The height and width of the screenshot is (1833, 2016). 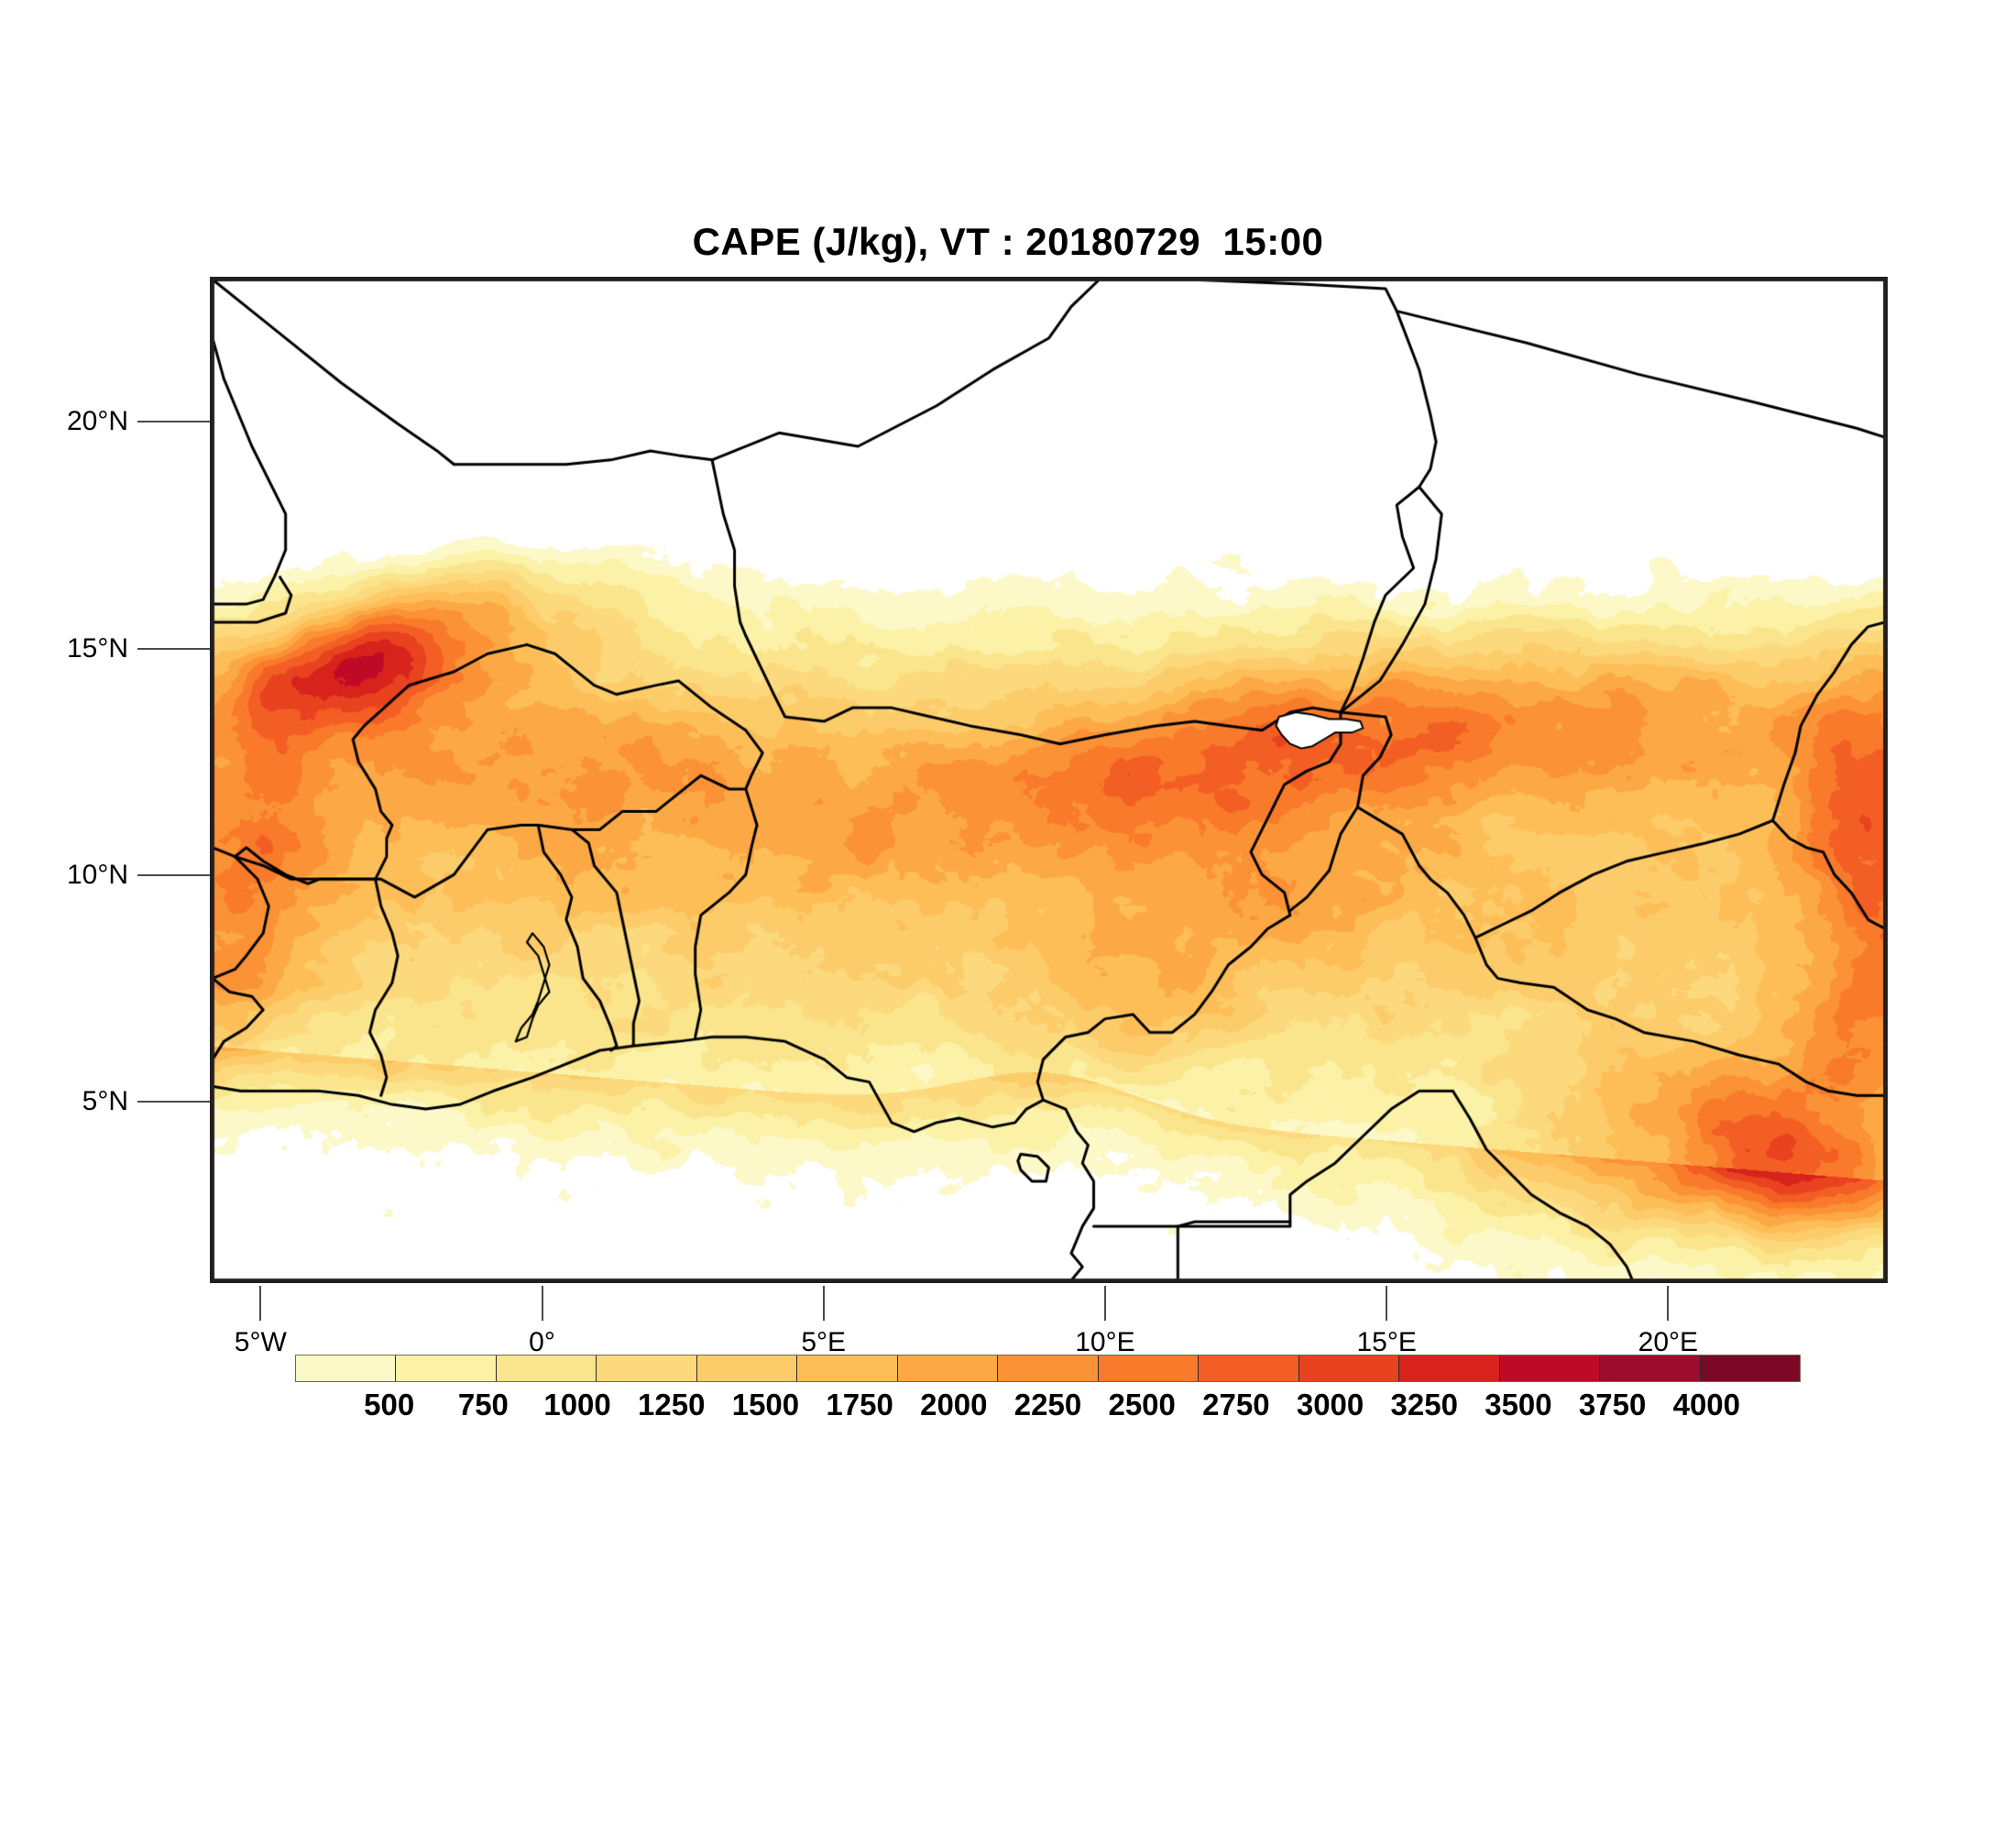 What do you see at coordinates (1142, 1404) in the screenshot?
I see `colorbar-tick-label: 2500` at bounding box center [1142, 1404].